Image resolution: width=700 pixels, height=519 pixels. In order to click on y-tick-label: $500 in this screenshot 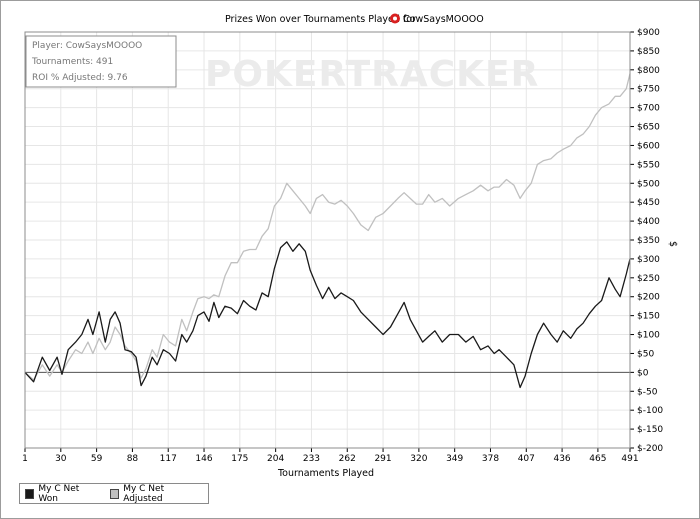, I will do `click(648, 184)`.